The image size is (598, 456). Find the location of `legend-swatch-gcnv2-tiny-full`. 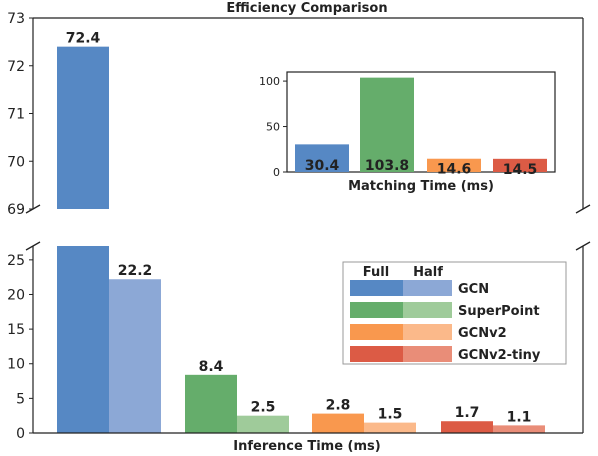

legend-swatch-gcnv2-tiny-full is located at coordinates (376, 354).